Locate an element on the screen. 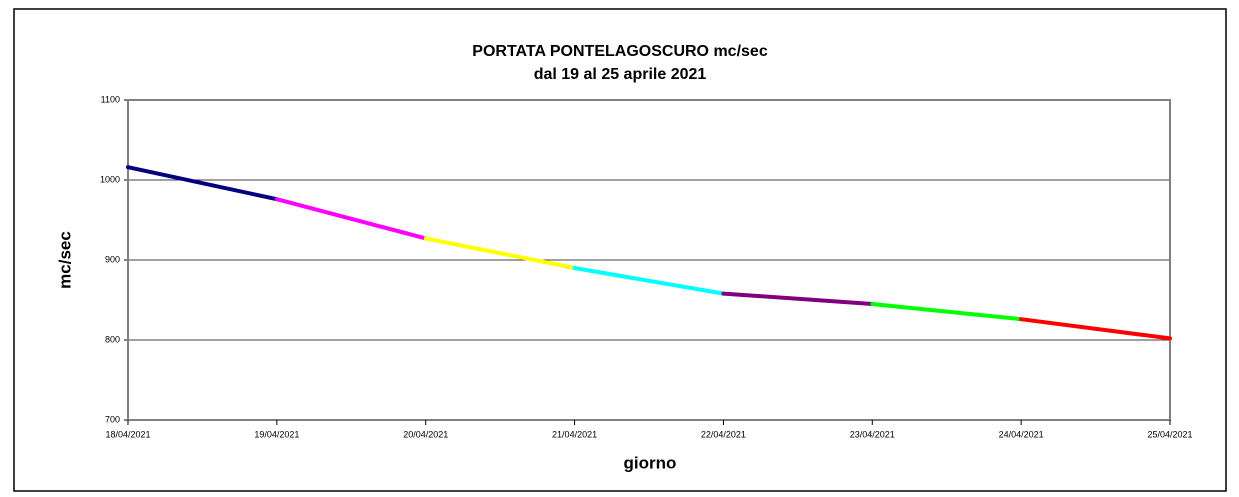  x-tick-label: 21/04/2021 is located at coordinates (574, 434).